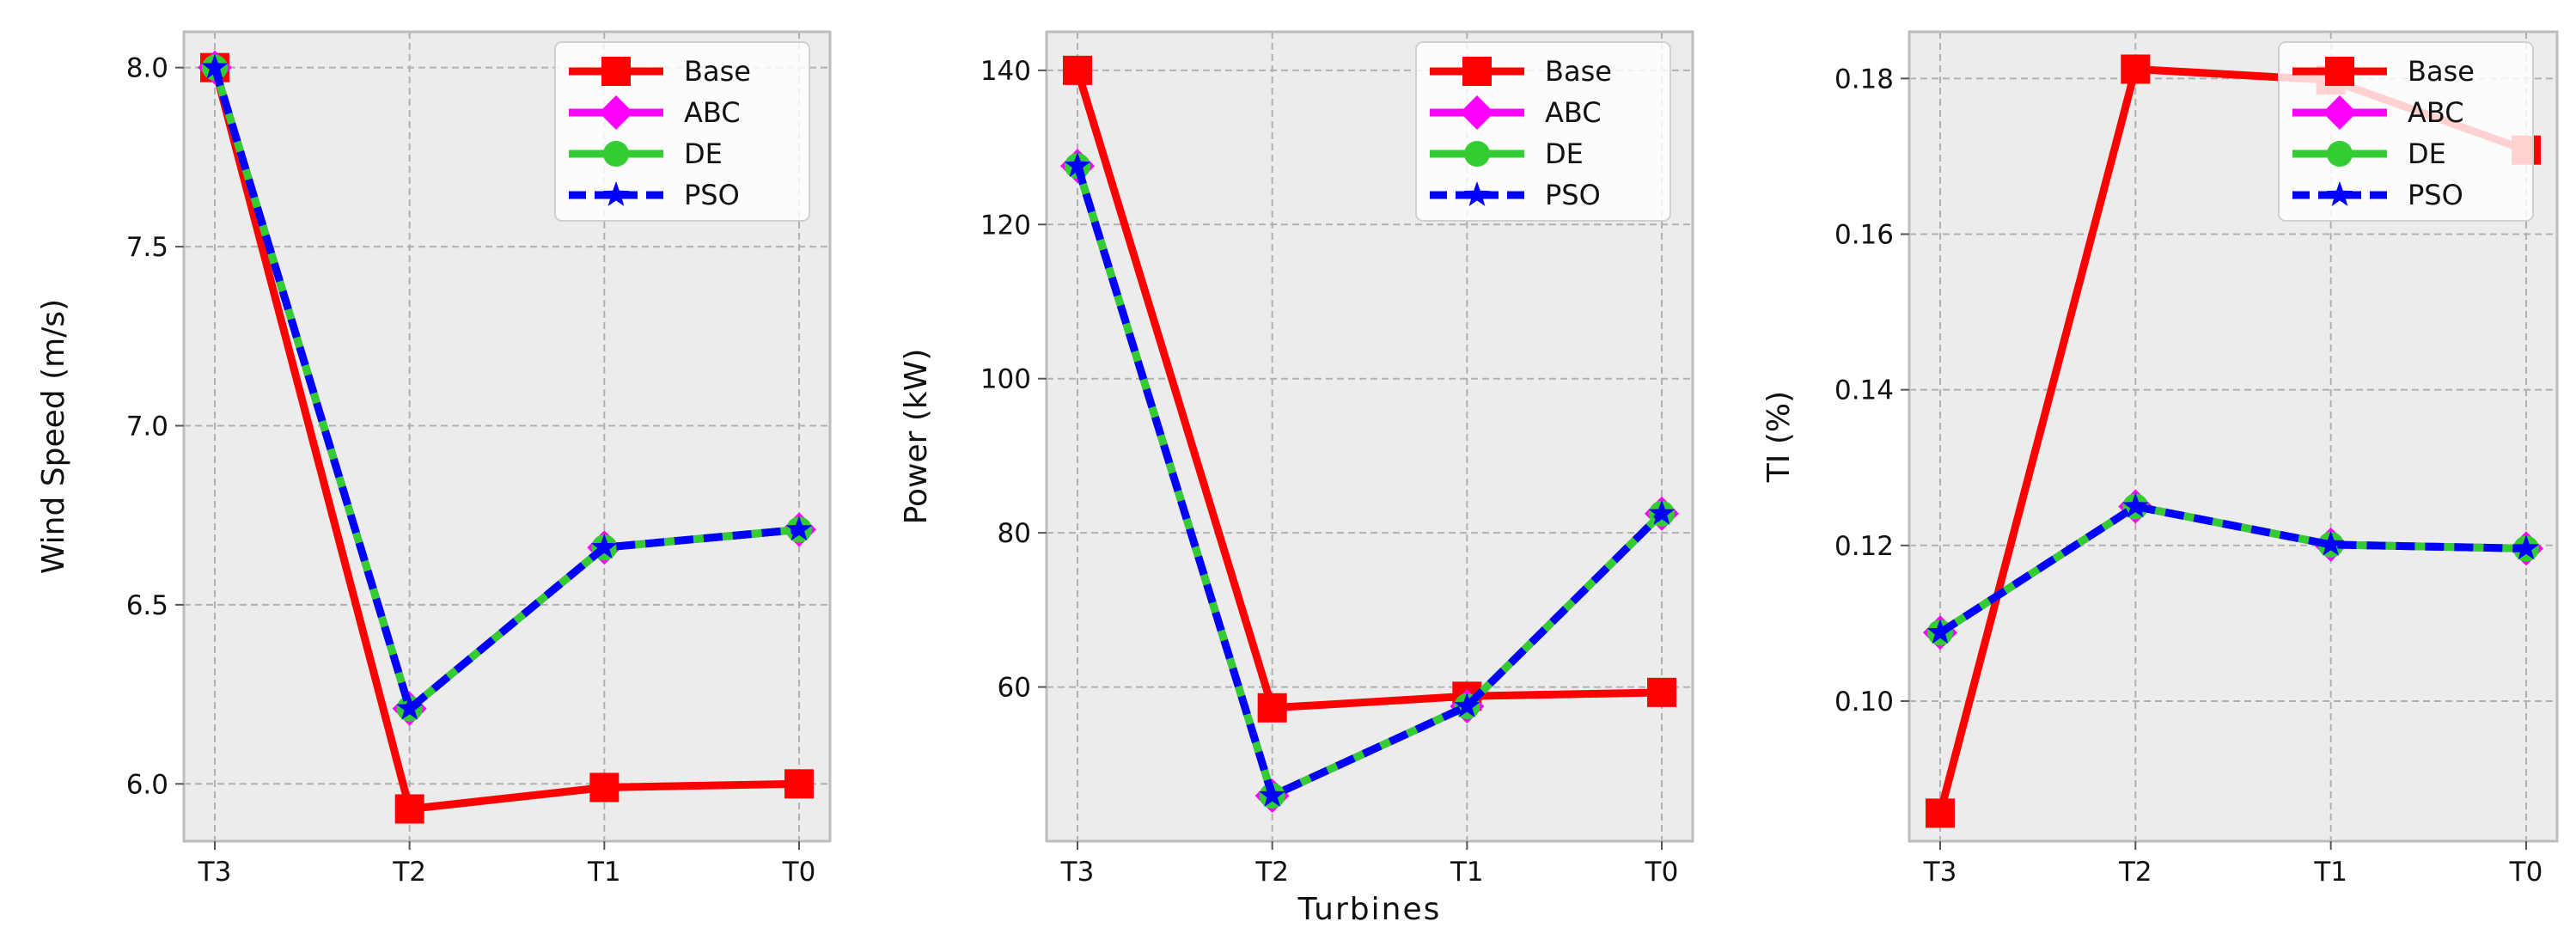  I want to click on y-tick-label: 120, so click(1005, 226).